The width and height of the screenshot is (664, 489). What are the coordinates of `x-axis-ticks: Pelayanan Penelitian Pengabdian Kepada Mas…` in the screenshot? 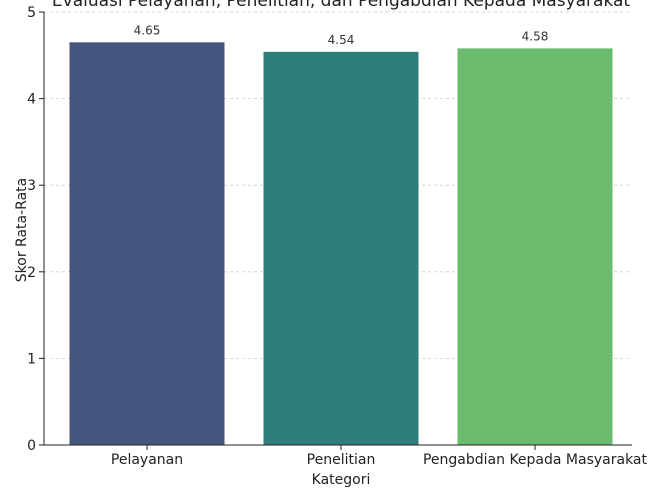 It's located at (379, 456).